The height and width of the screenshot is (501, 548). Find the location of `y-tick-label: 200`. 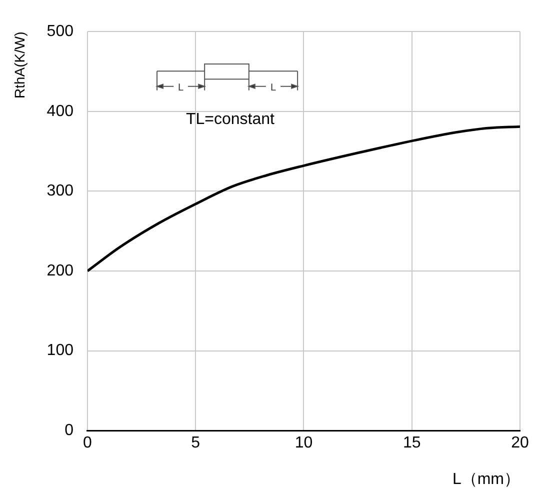

y-tick-label: 200 is located at coordinates (60, 271).